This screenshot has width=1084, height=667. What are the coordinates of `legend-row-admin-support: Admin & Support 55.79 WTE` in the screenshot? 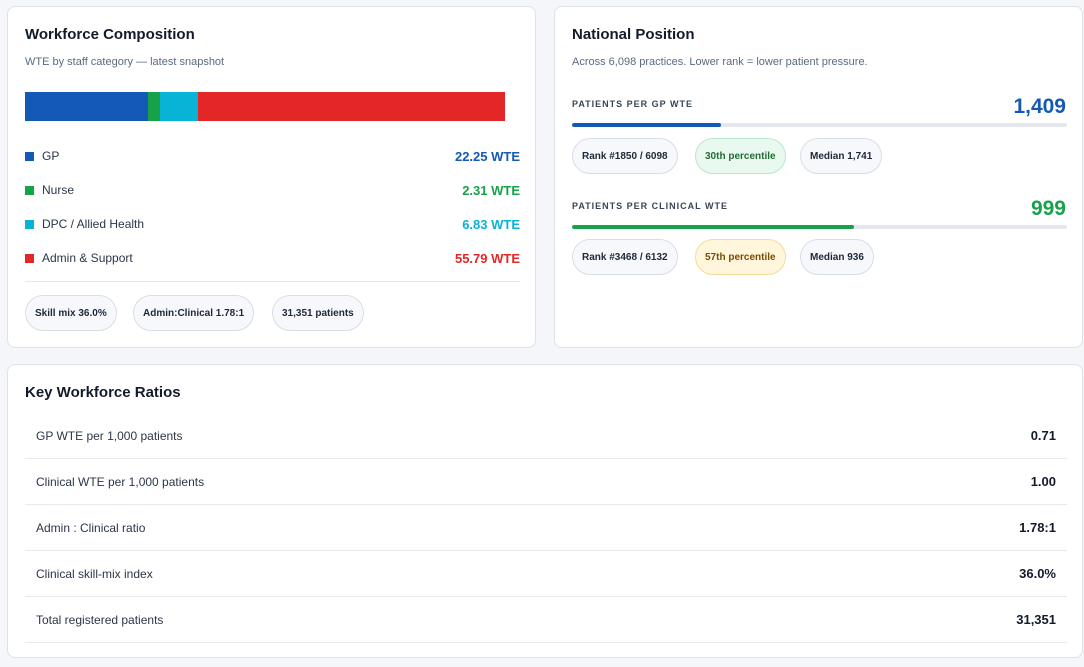 It's located at (272, 258).